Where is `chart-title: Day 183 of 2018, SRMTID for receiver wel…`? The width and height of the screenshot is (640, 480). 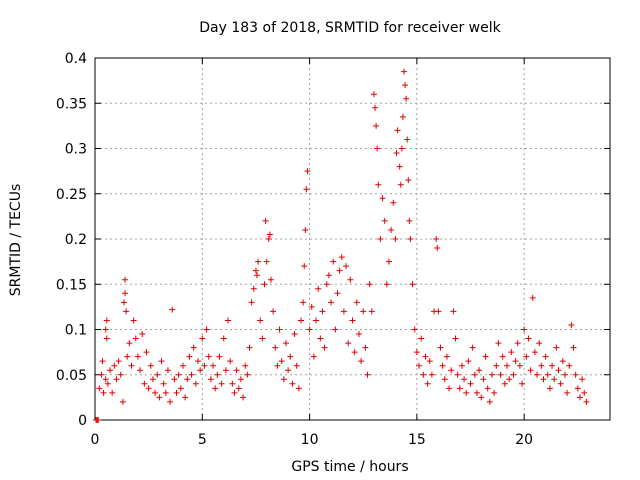 chart-title: Day 183 of 2018, SRMTID for receiver wel… is located at coordinates (350, 28).